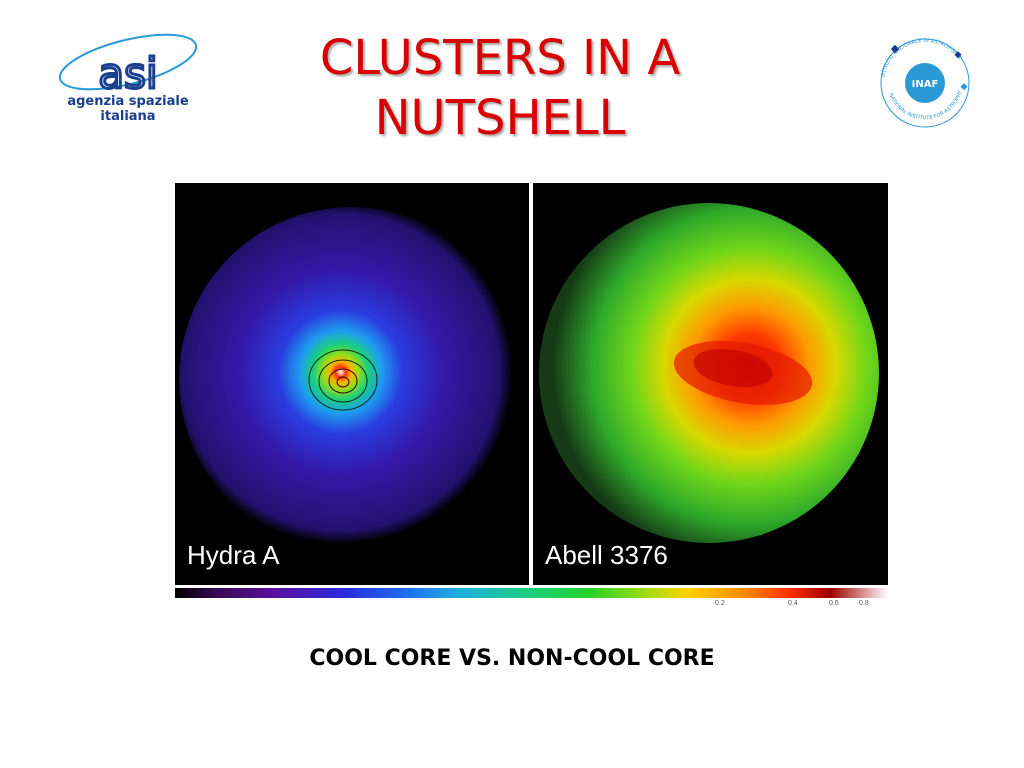  What do you see at coordinates (512, 658) in the screenshot?
I see `caption: COOL CORE VS. NON-COOL CORE` at bounding box center [512, 658].